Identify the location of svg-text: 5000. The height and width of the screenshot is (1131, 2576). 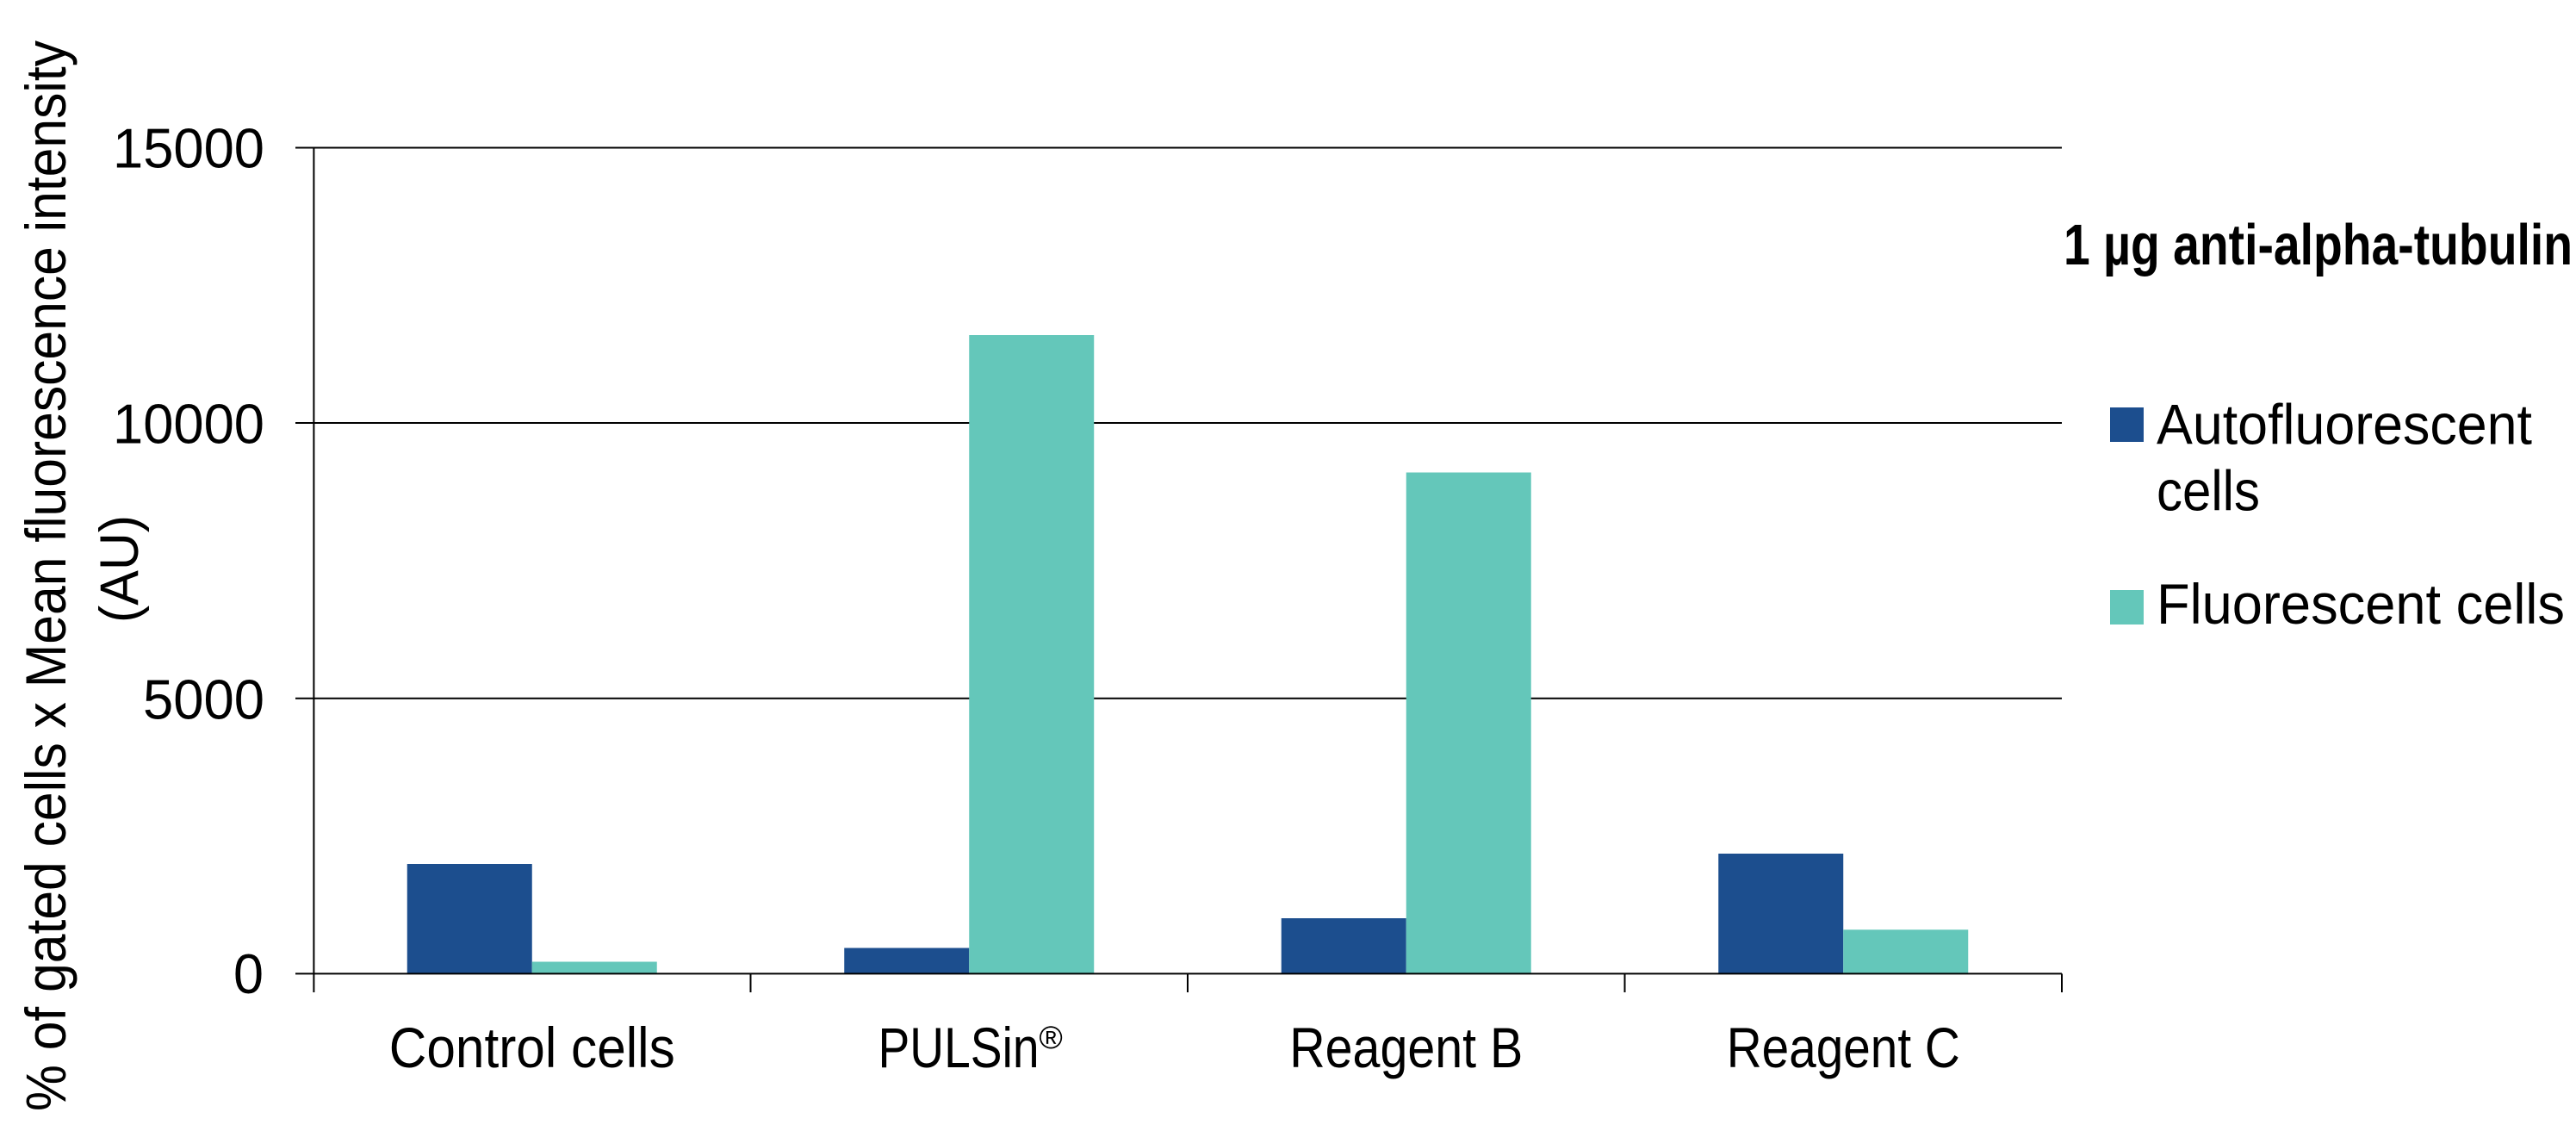
(204, 699).